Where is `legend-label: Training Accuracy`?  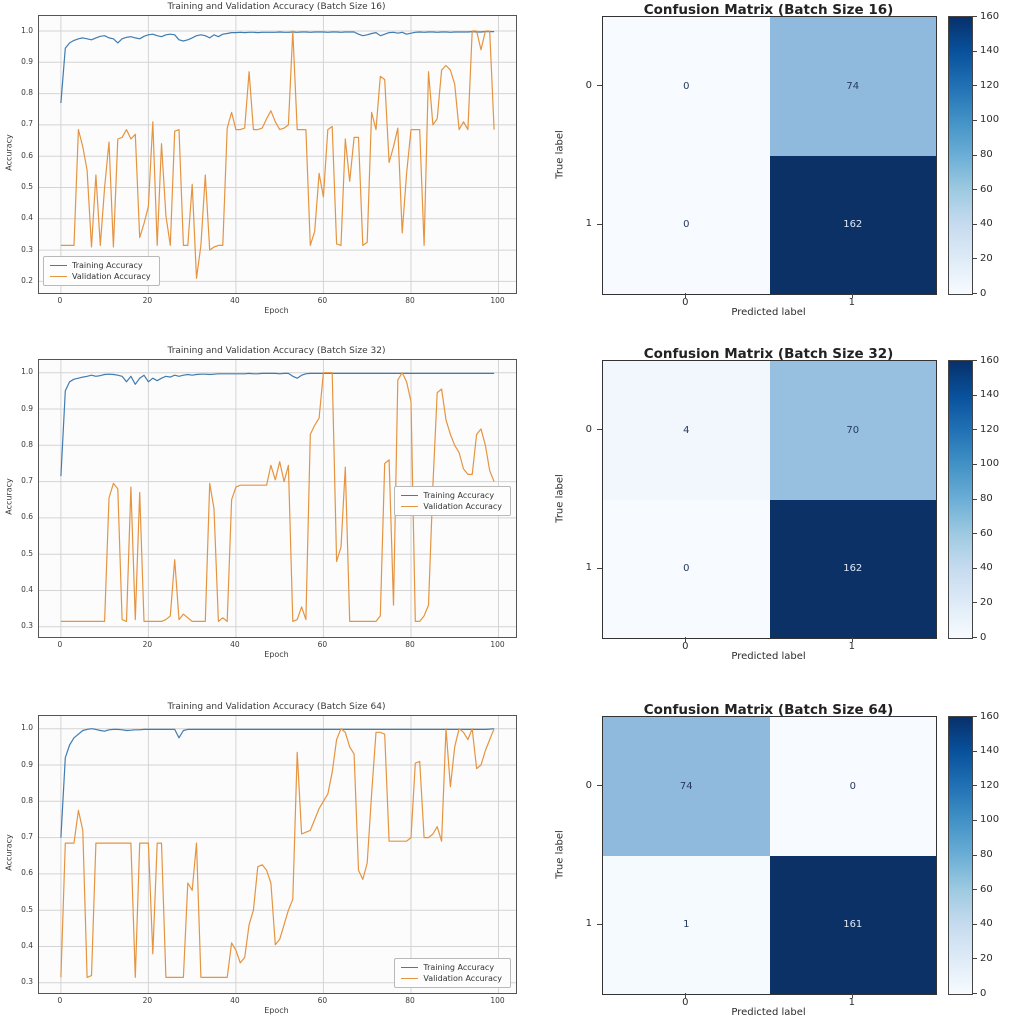 legend-label: Training Accuracy is located at coordinates (459, 495).